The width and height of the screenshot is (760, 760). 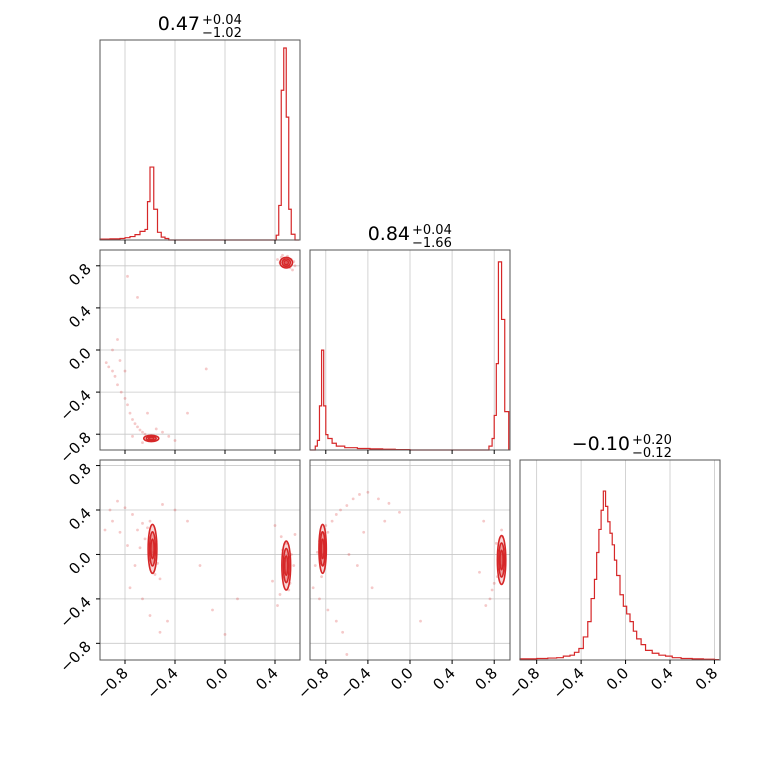 I want to click on histogram-series-row2-col2, so click(x=619, y=575).